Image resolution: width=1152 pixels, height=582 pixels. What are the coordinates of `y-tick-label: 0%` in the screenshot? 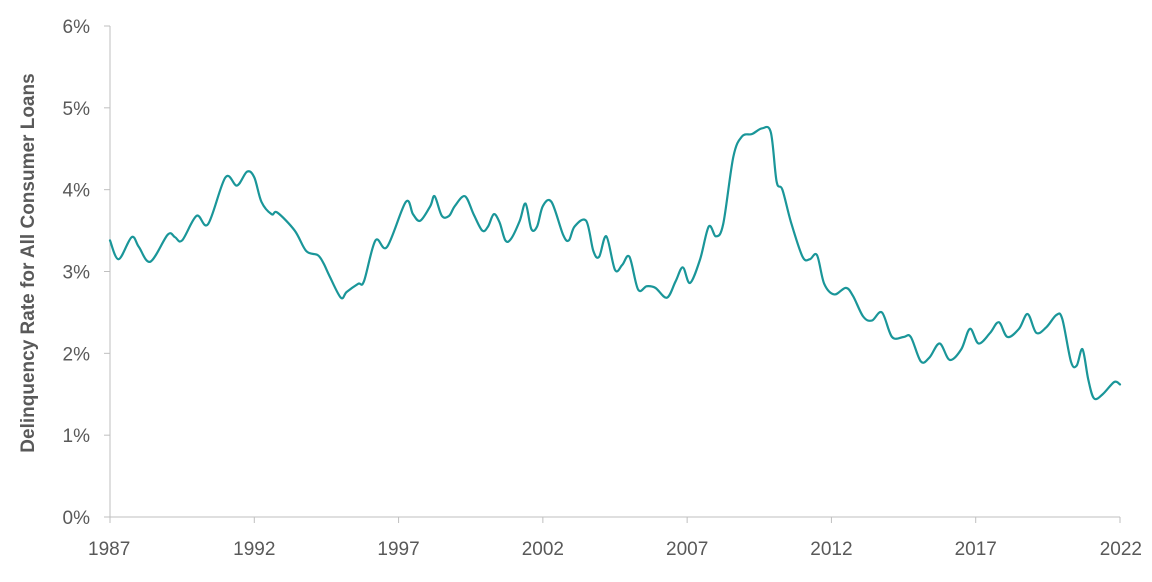 It's located at (77, 518).